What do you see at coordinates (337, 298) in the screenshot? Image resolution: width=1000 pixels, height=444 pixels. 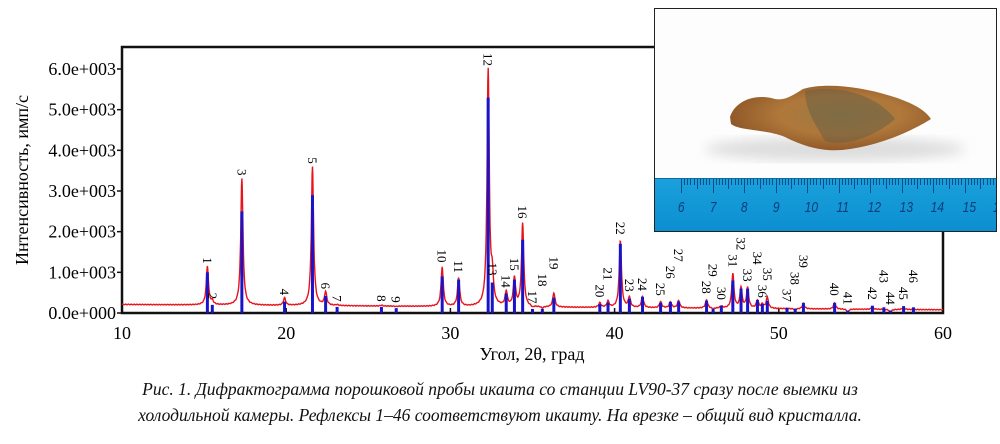 I see `reflex-label-7: 7` at bounding box center [337, 298].